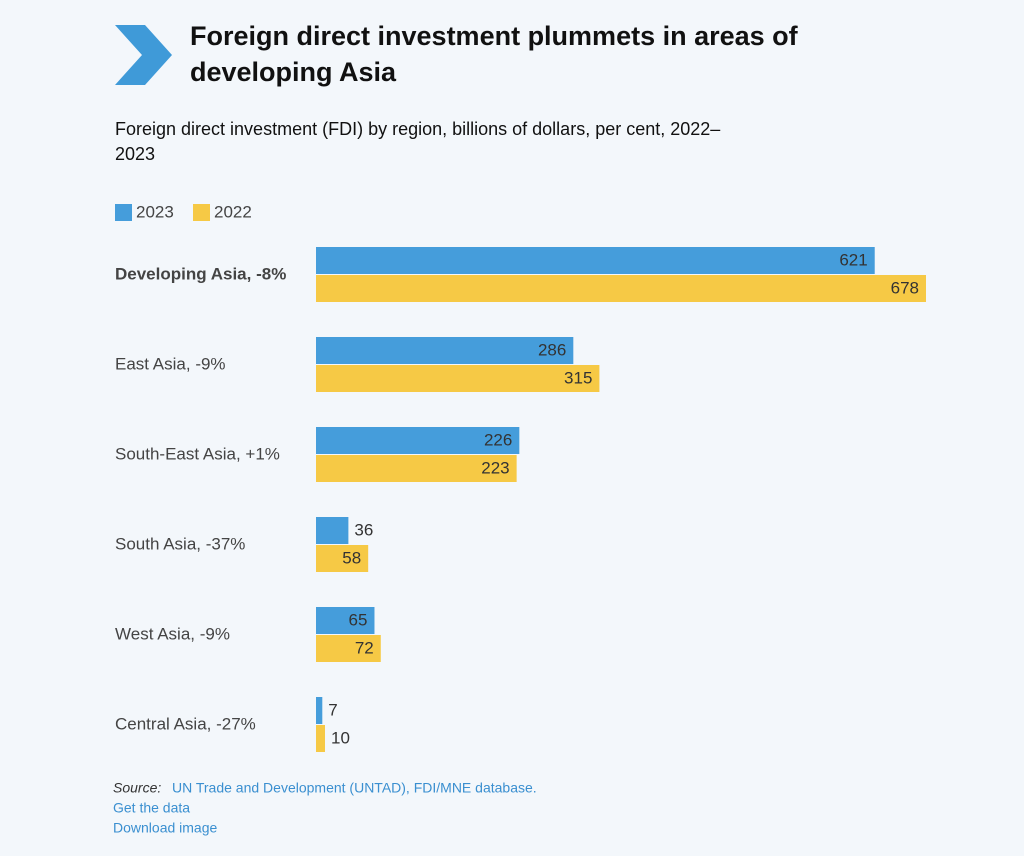  I want to click on chart-title: developing Asia, so click(293, 72).